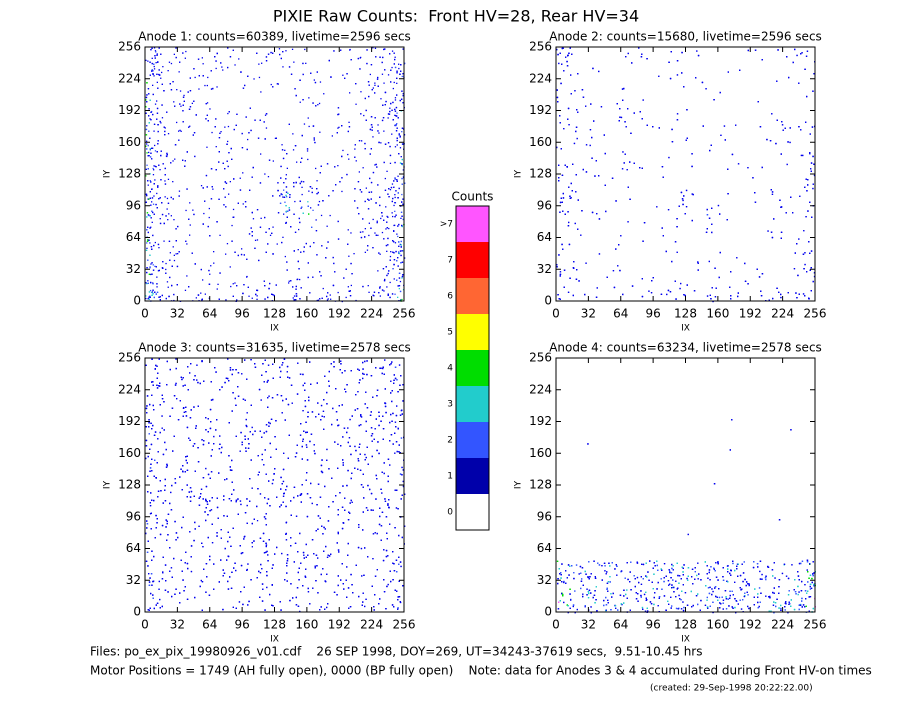 The width and height of the screenshot is (913, 705). I want to click on y-tick-label: 224, so click(129, 78).